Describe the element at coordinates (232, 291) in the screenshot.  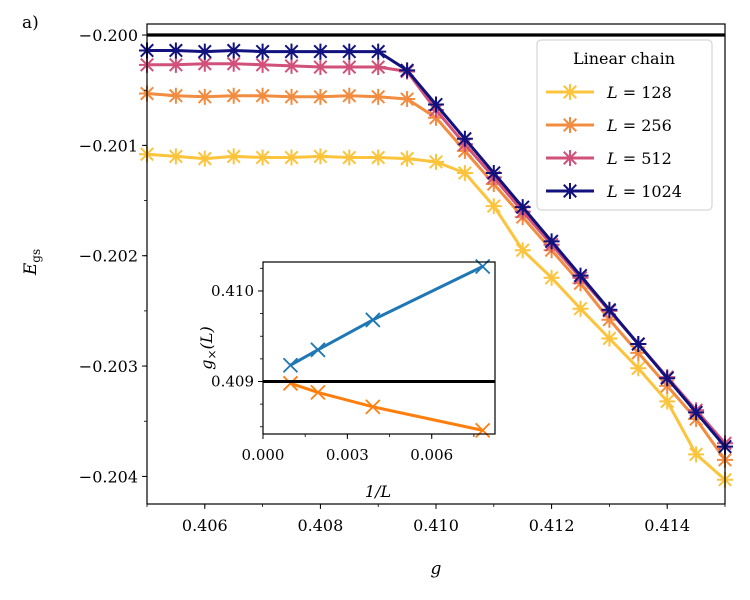
I see `inset-y-tick-label: 0.410` at that location.